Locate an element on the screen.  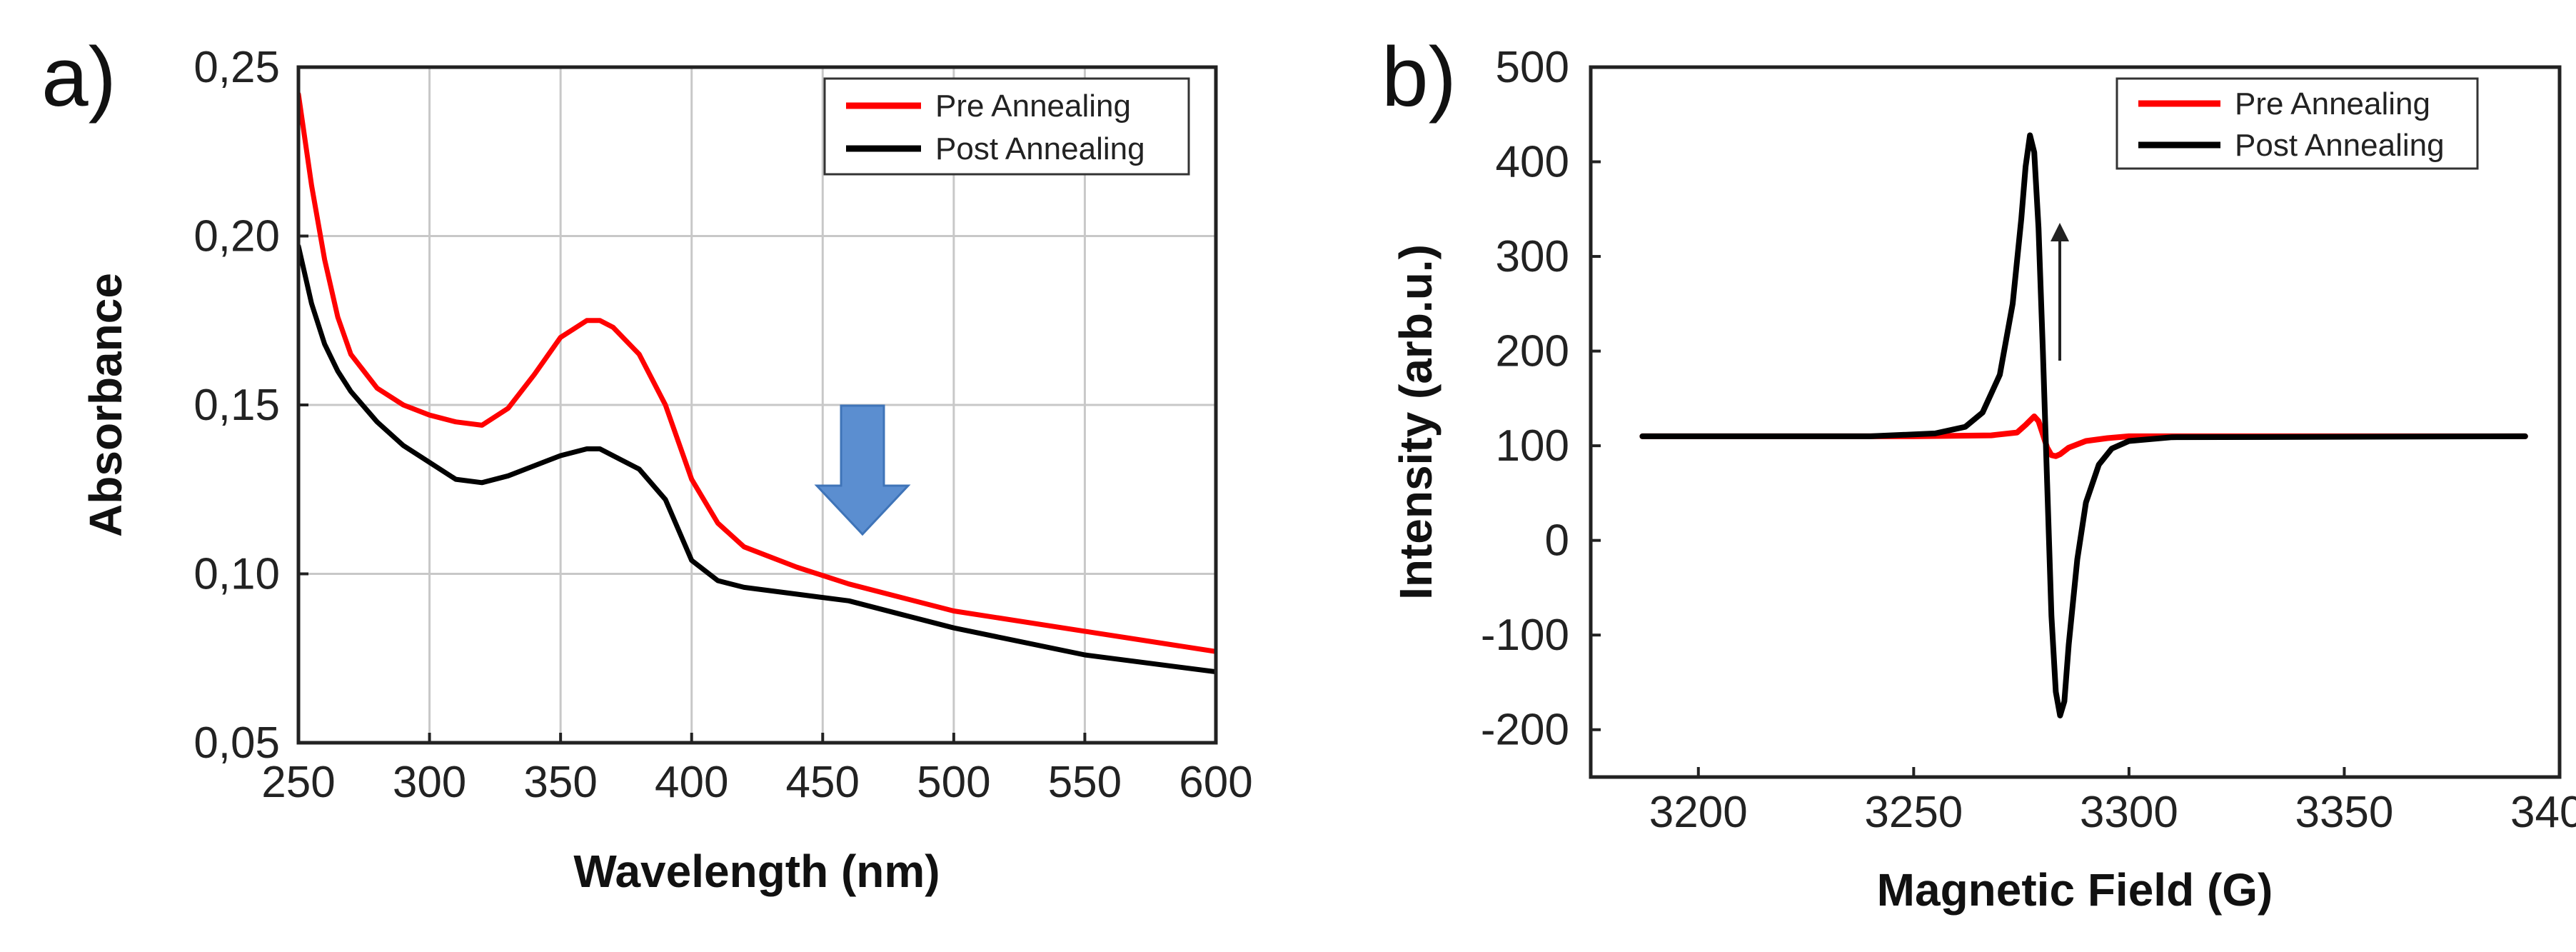
panel-a-y-tick-label: 0,15 is located at coordinates (237, 405).